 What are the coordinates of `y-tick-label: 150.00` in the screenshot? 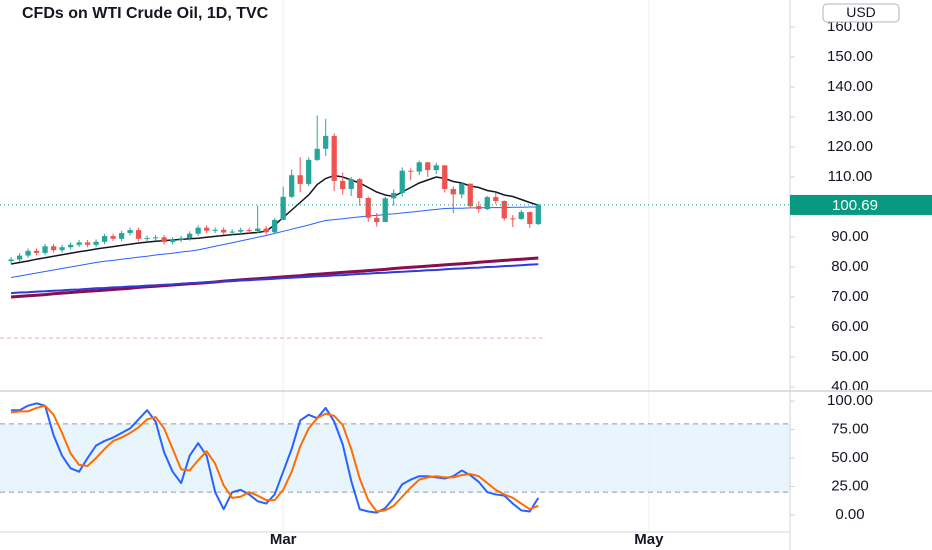 It's located at (850, 56).